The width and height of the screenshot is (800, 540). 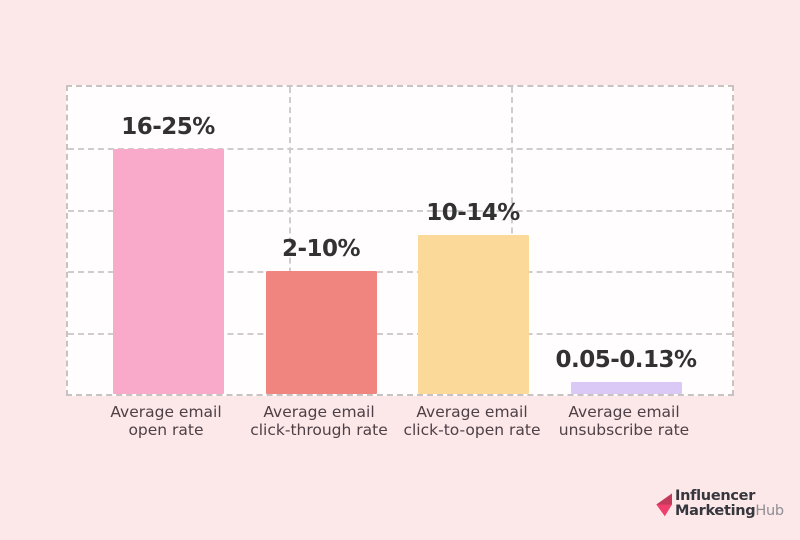 I want to click on bar-group-click-through-rate: 2-10%, so click(x=321, y=240).